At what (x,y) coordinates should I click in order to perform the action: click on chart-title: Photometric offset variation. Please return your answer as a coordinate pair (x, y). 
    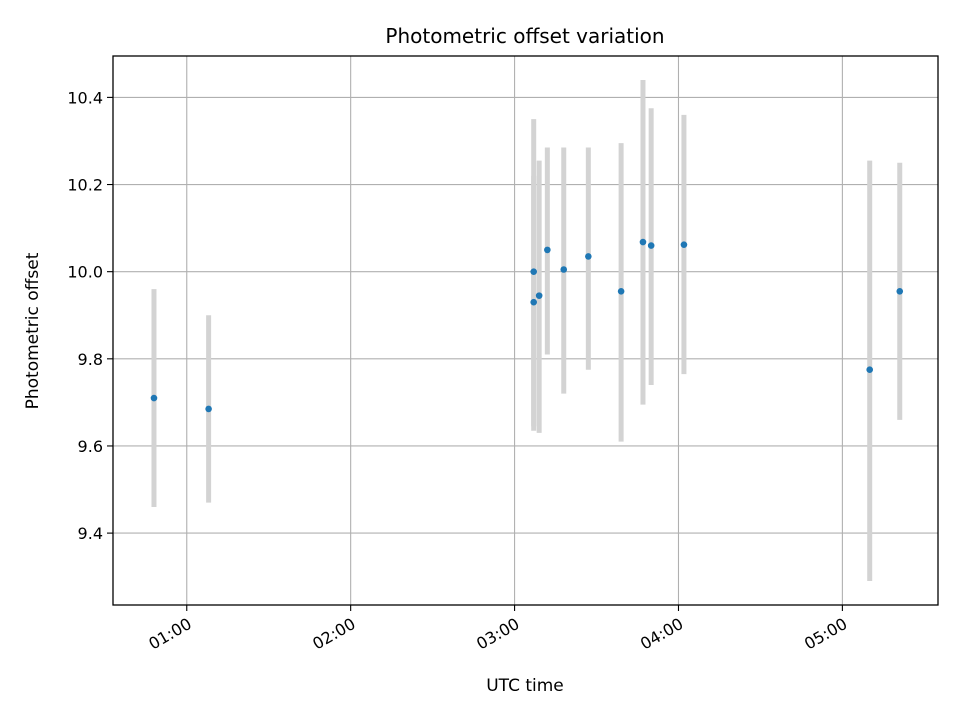
    Looking at the image, I should click on (524, 36).